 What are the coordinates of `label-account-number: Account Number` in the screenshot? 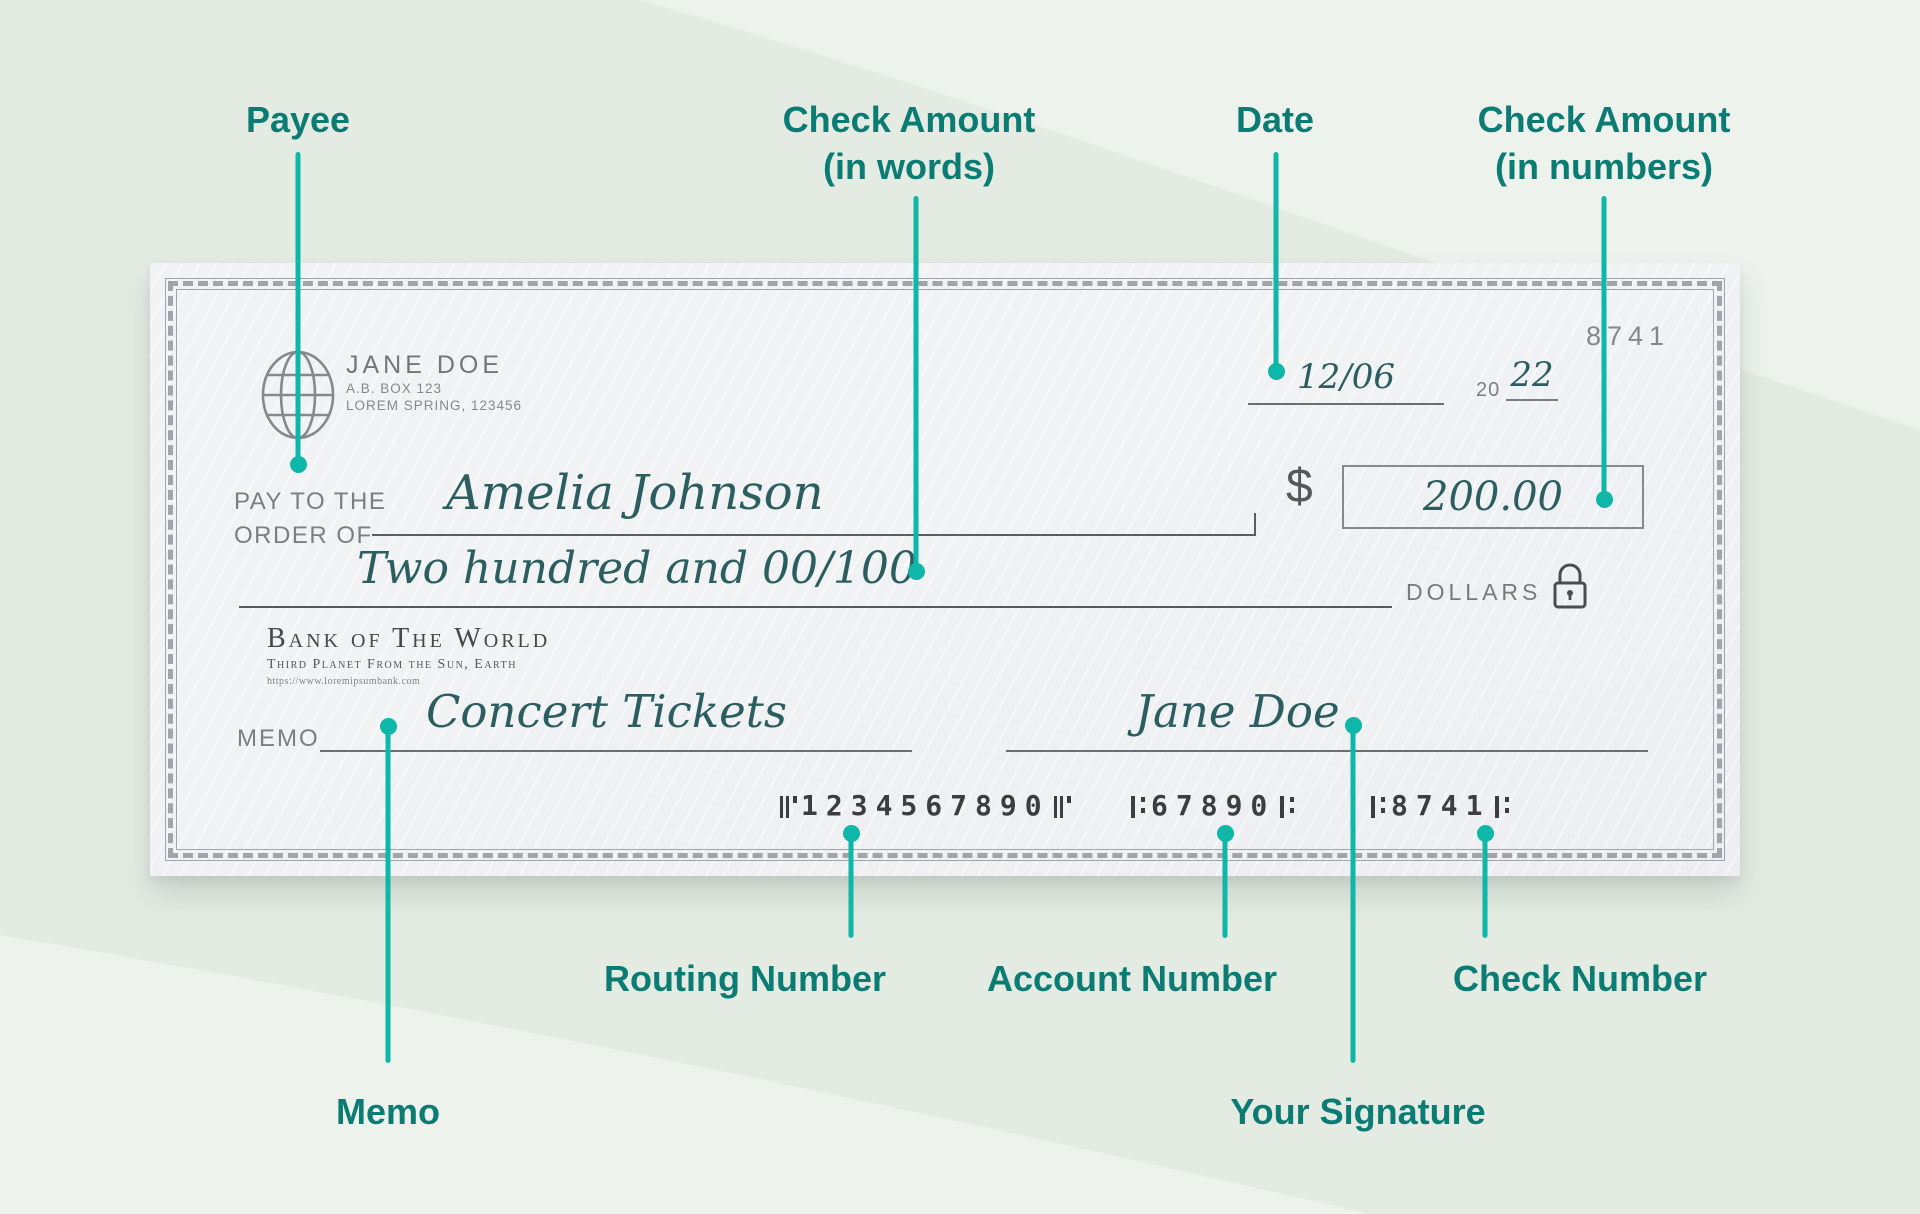 It's located at (1132, 978).